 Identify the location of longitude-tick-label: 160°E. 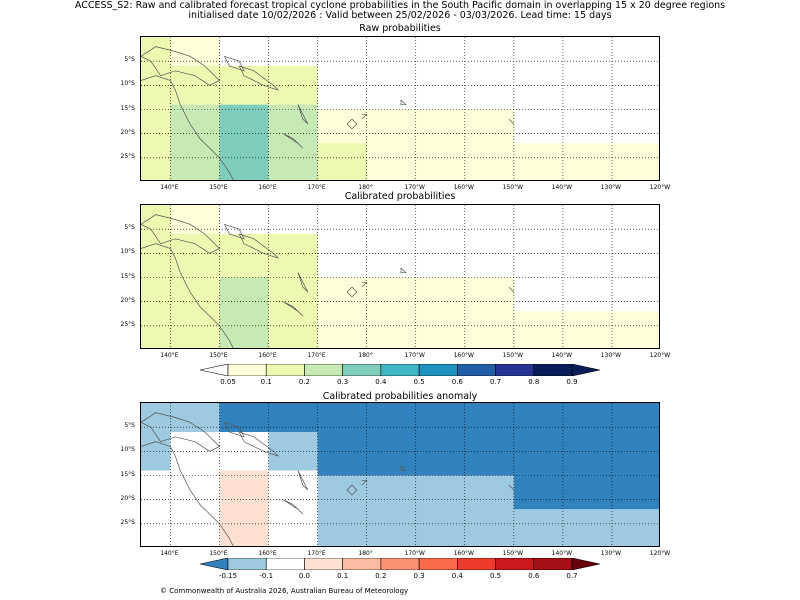
(267, 187).